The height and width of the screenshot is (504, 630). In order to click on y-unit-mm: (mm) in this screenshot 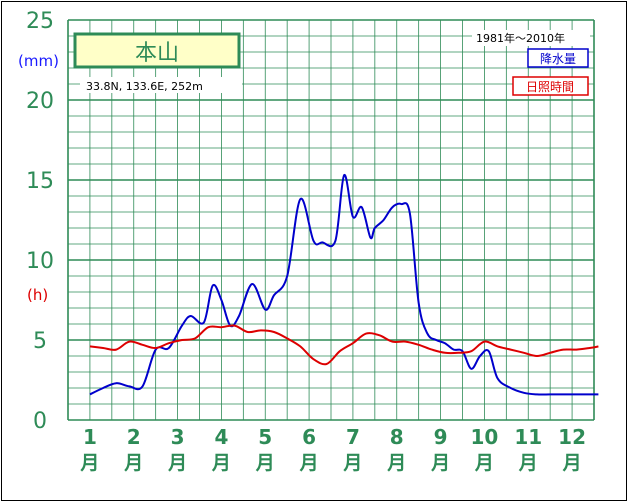, I will do `click(38, 61)`.